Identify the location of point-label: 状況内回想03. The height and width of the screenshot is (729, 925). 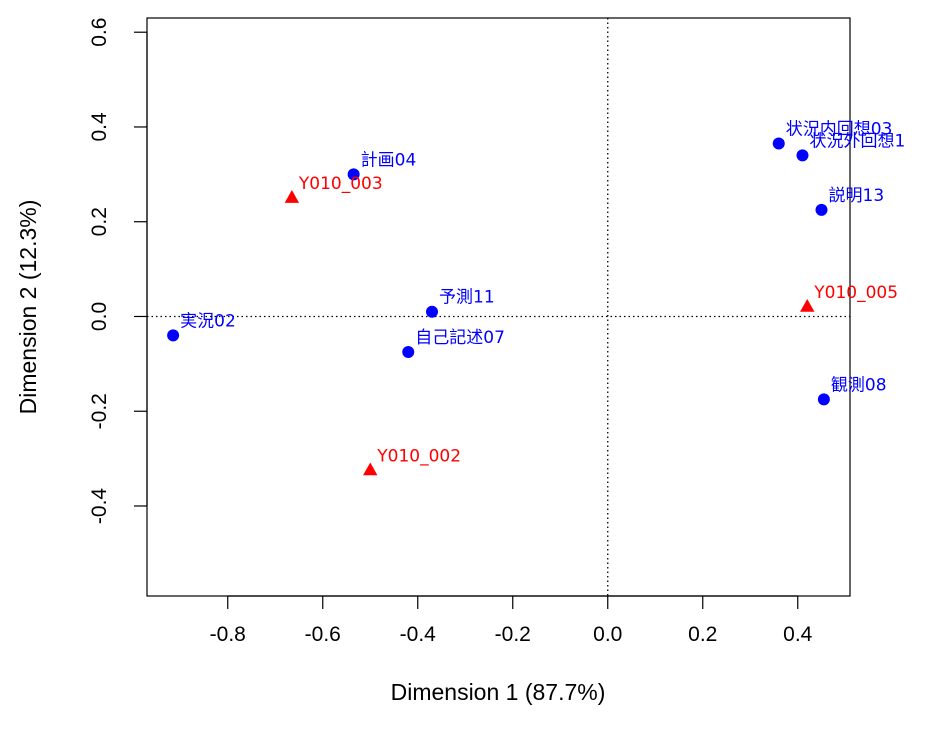
(839, 130).